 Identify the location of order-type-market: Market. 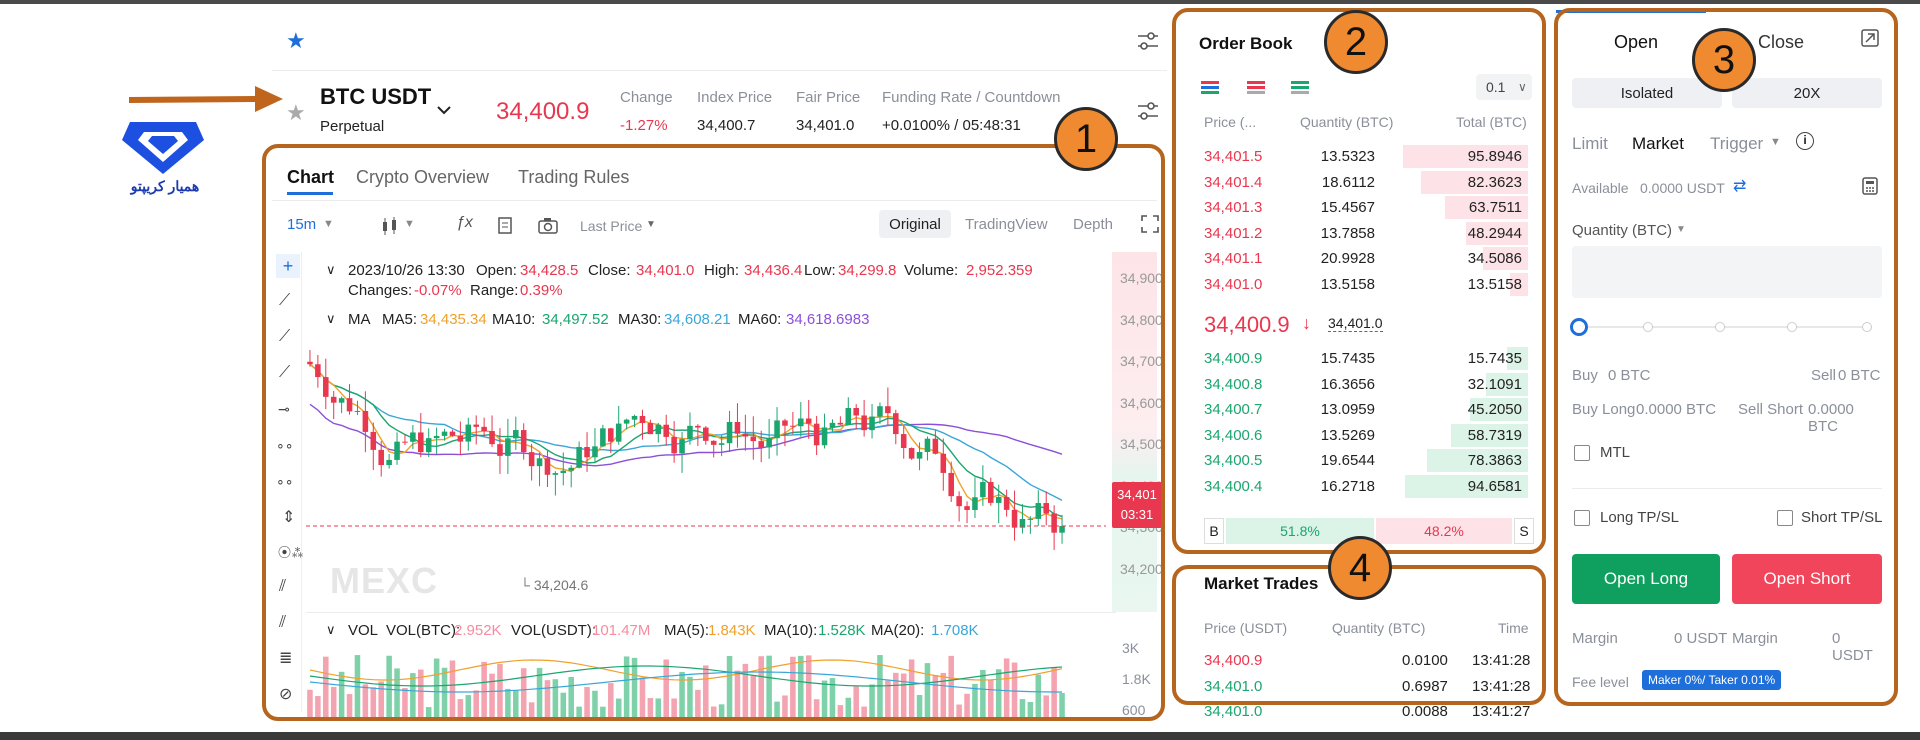
(1658, 143).